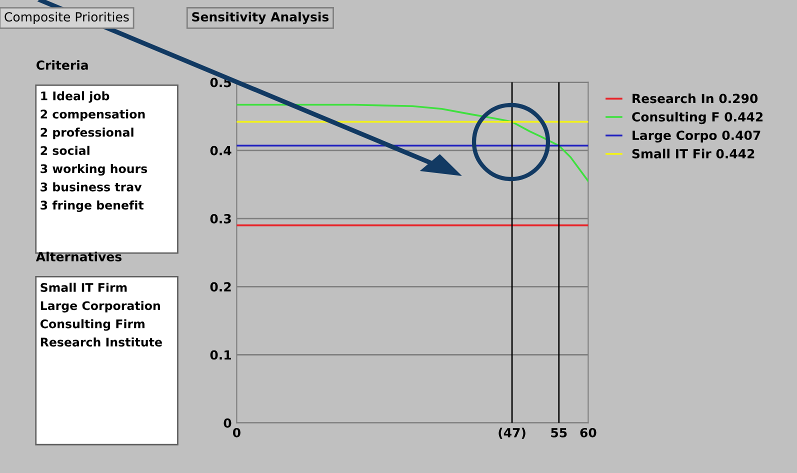 This screenshot has height=473, width=797. Describe the element at coordinates (696, 136) in the screenshot. I see `legend-label: Large Corpo 0.407` at that location.